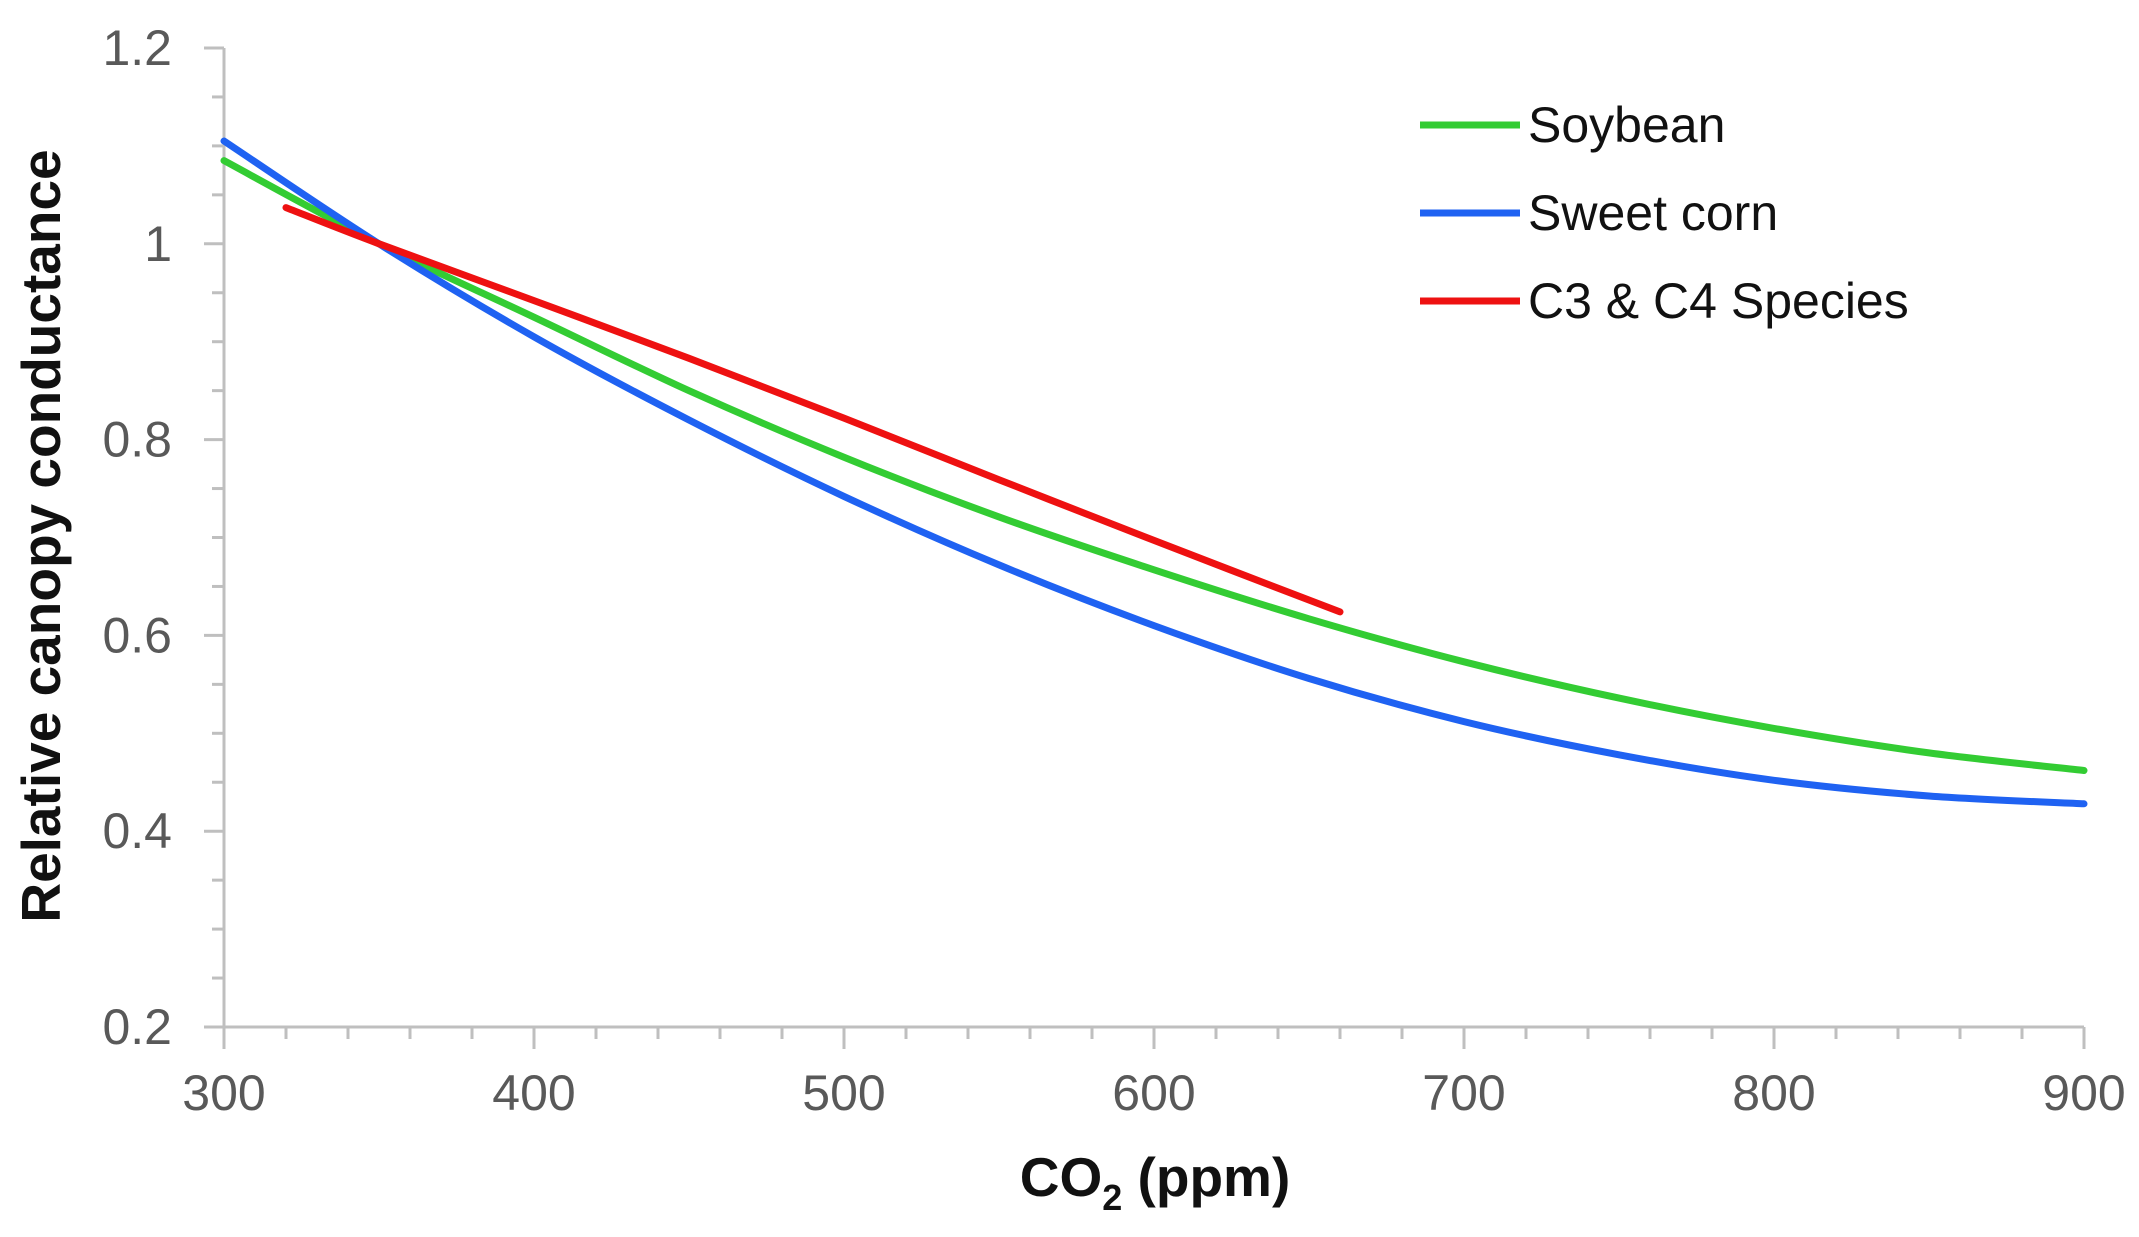 Image resolution: width=2139 pixels, height=1237 pixels. I want to click on y-ticks, so click(214, 537).